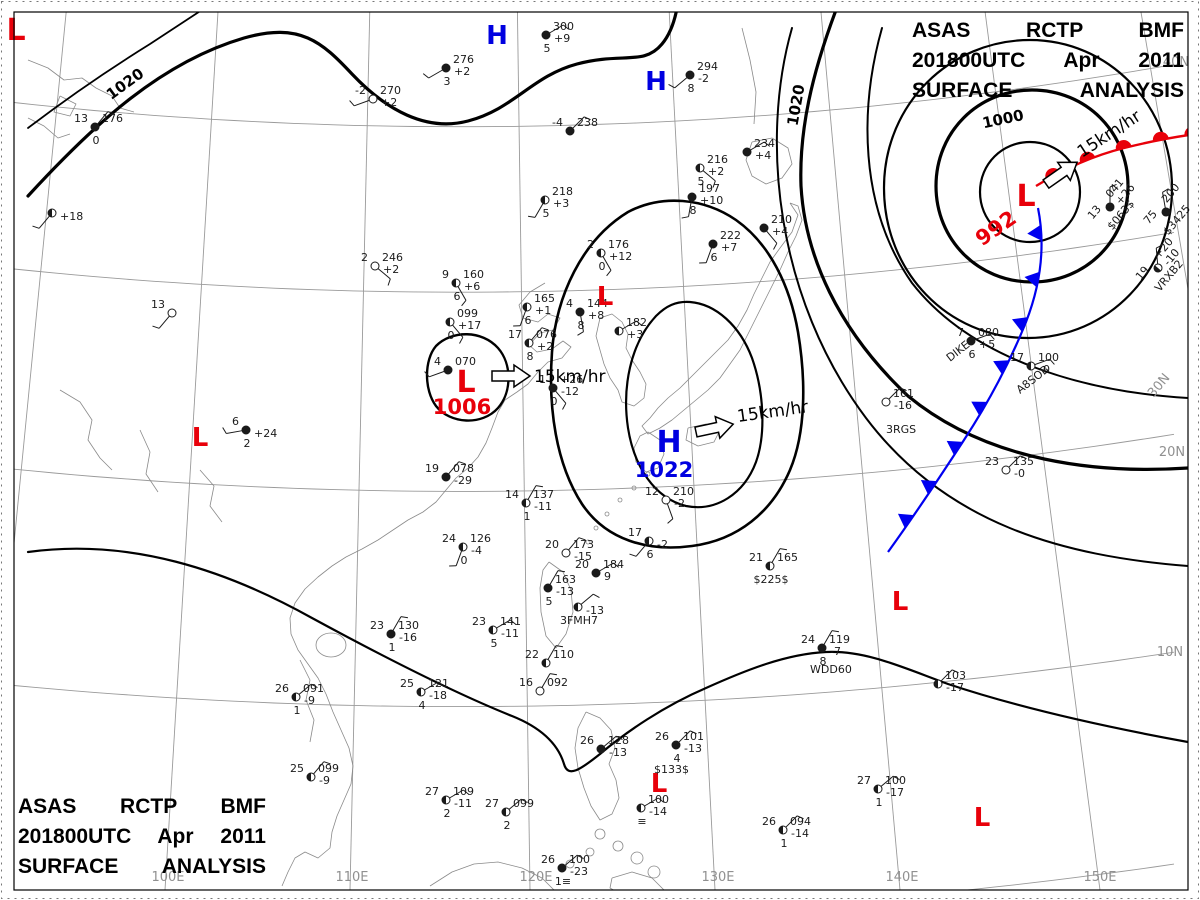 The height and width of the screenshot is (900, 1200). I want to click on station-value: 176, so click(618, 244).